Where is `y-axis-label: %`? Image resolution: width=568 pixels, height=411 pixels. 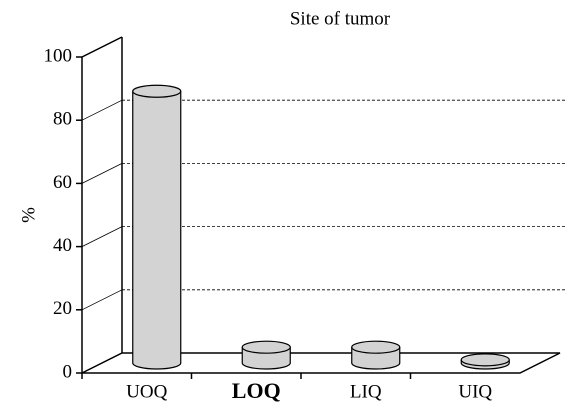 y-axis-label: % is located at coordinates (28, 215).